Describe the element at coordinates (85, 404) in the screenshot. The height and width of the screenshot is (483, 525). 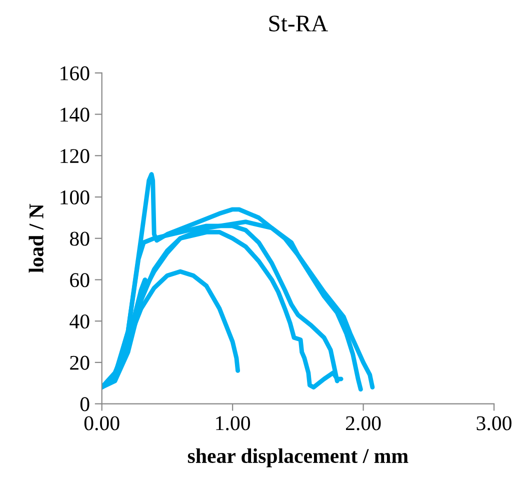
I see `y-tick-label: 0` at that location.